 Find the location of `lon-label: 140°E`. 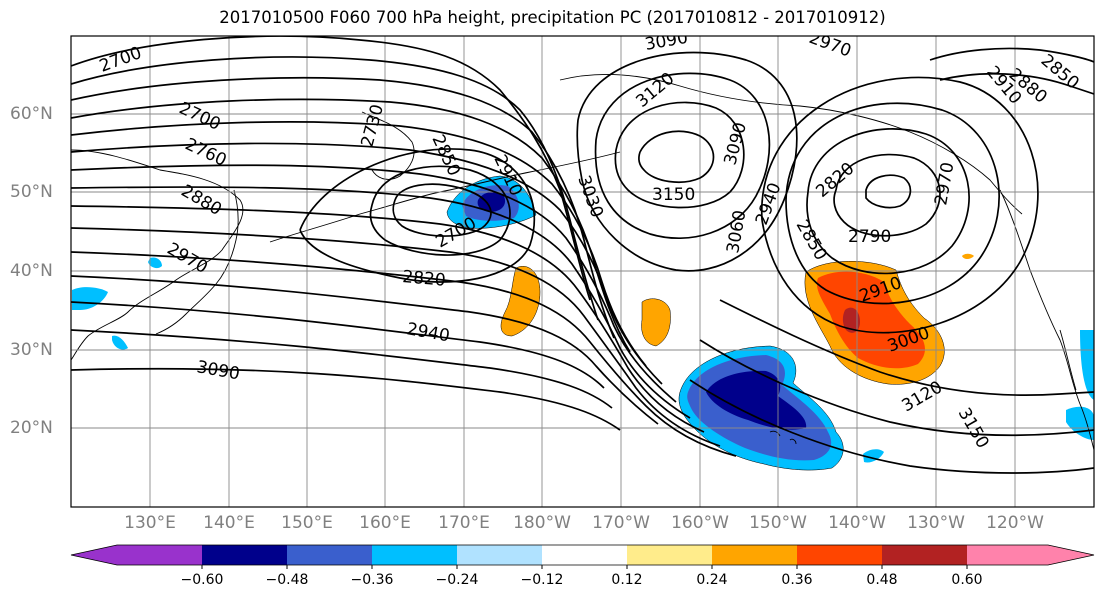

lon-label: 140°E is located at coordinates (229, 523).